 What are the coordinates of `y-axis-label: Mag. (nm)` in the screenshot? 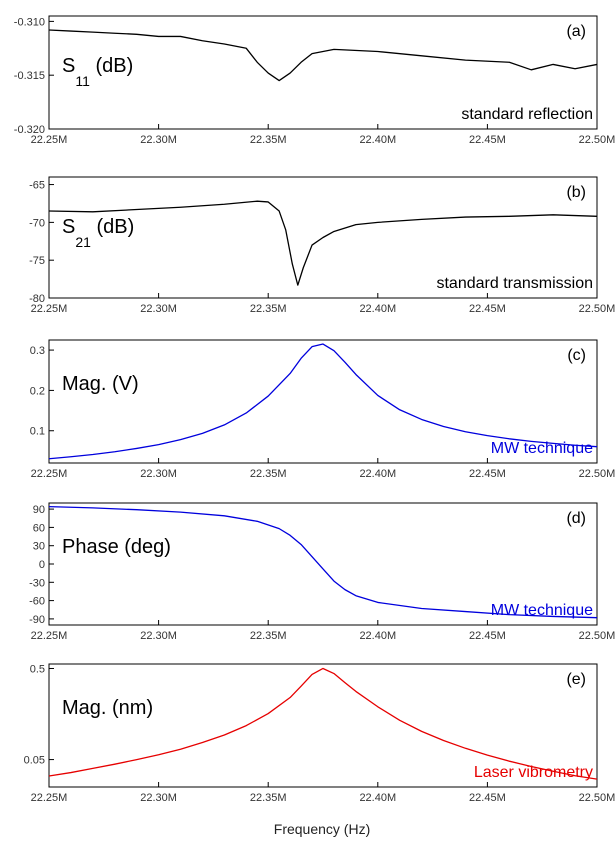 It's located at (107, 708).